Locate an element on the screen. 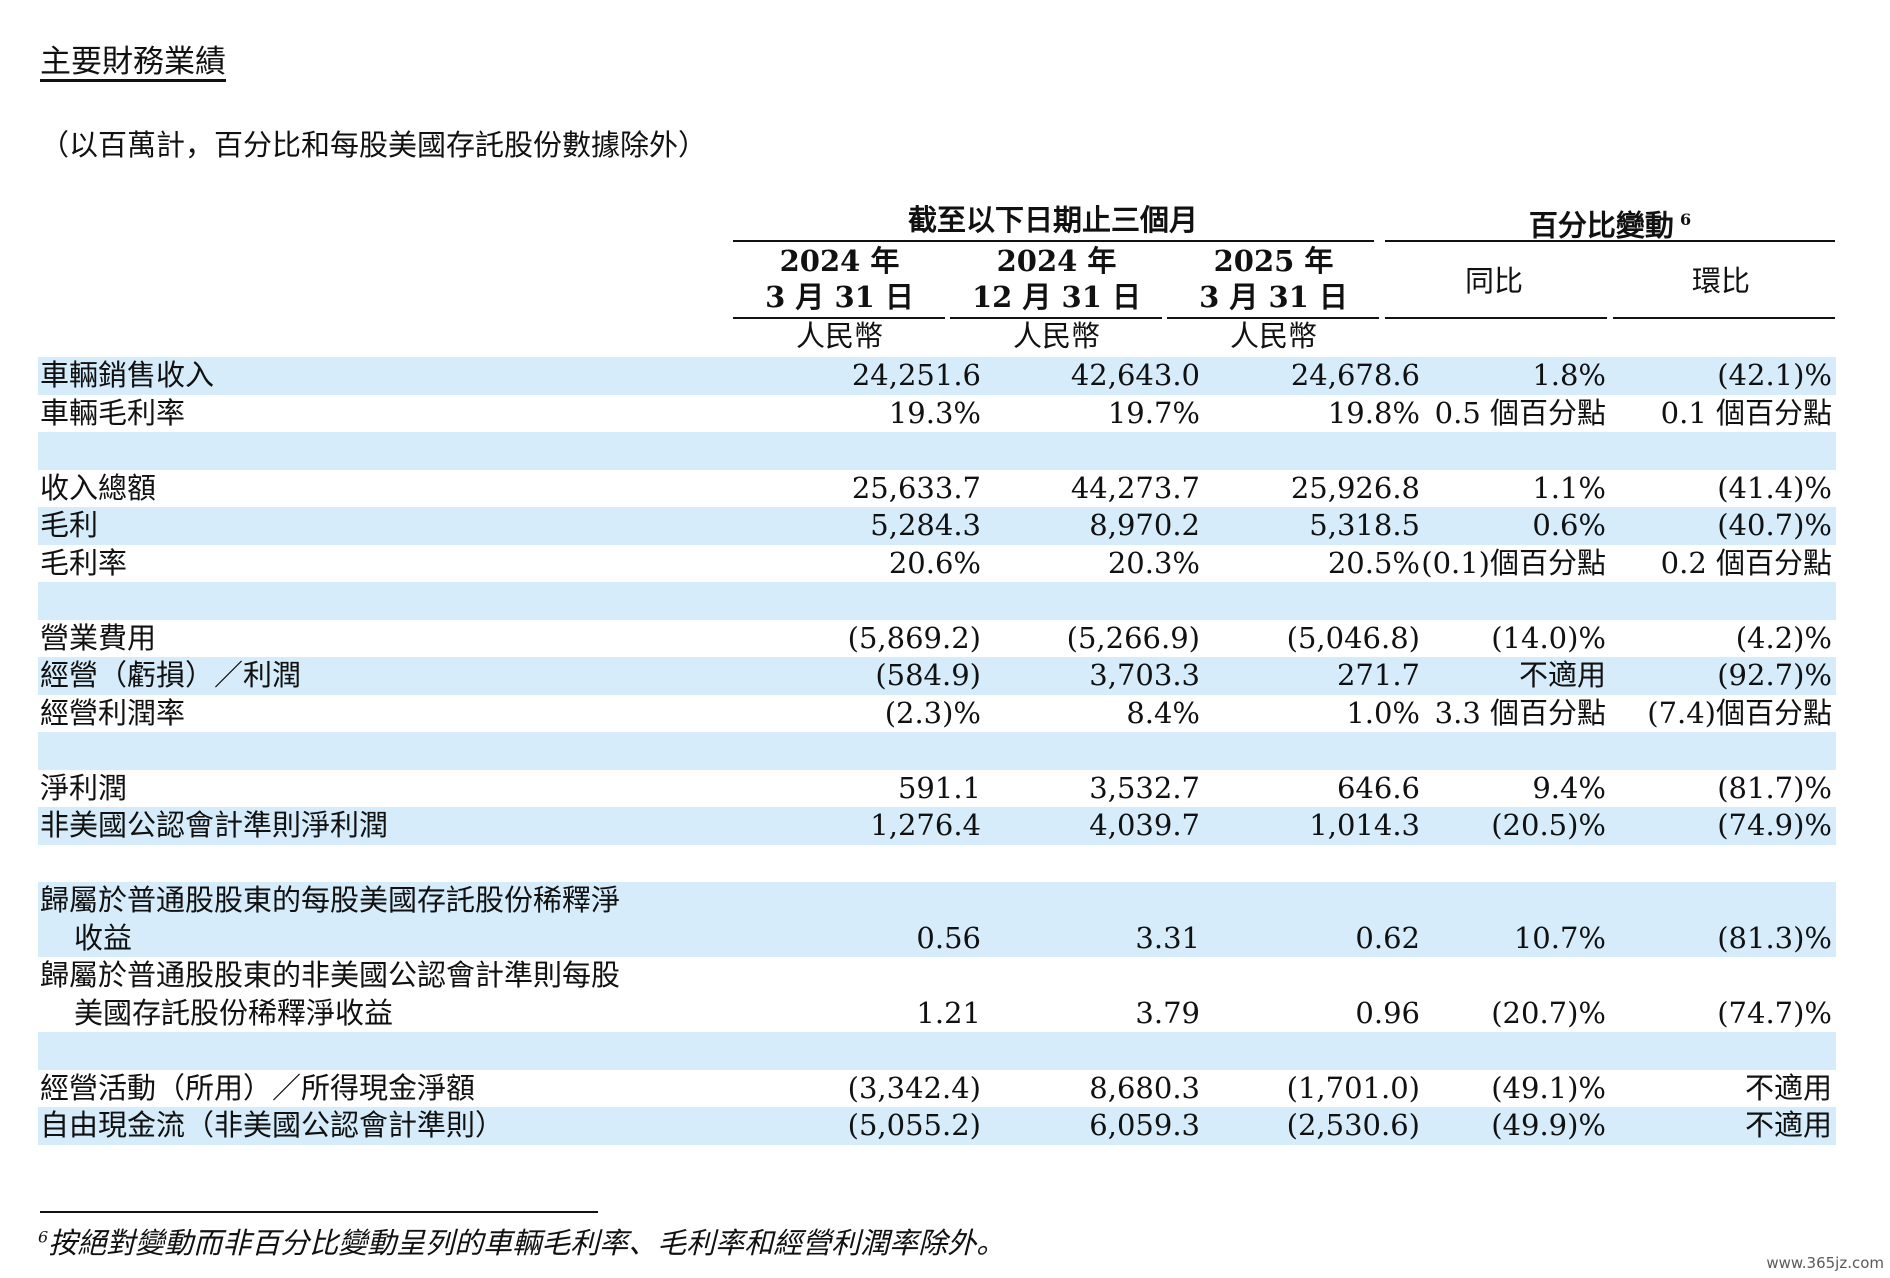 The height and width of the screenshot is (1278, 1890). cell-q4-2024: 44,273.7 is located at coordinates (1135, 487).